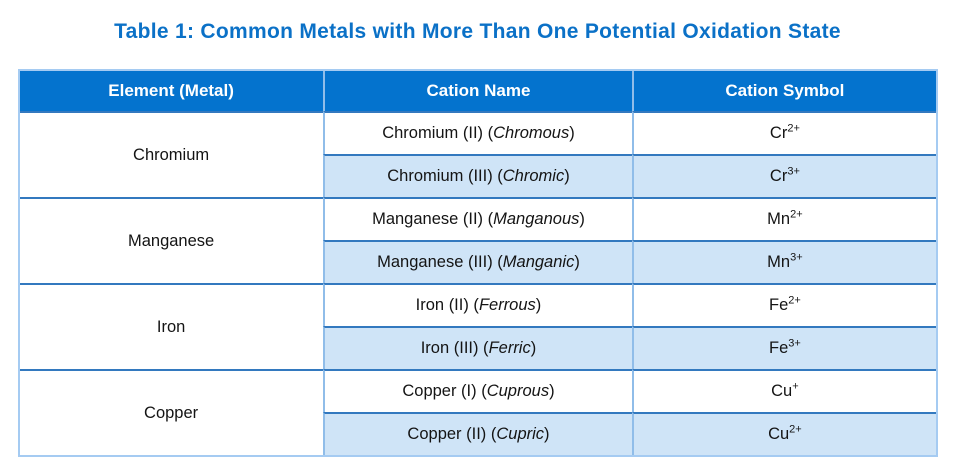 Image resolution: width=955 pixels, height=470 pixels. I want to click on table-row: Manganese (III) (Manganic) Mn3+, so click(478, 261).